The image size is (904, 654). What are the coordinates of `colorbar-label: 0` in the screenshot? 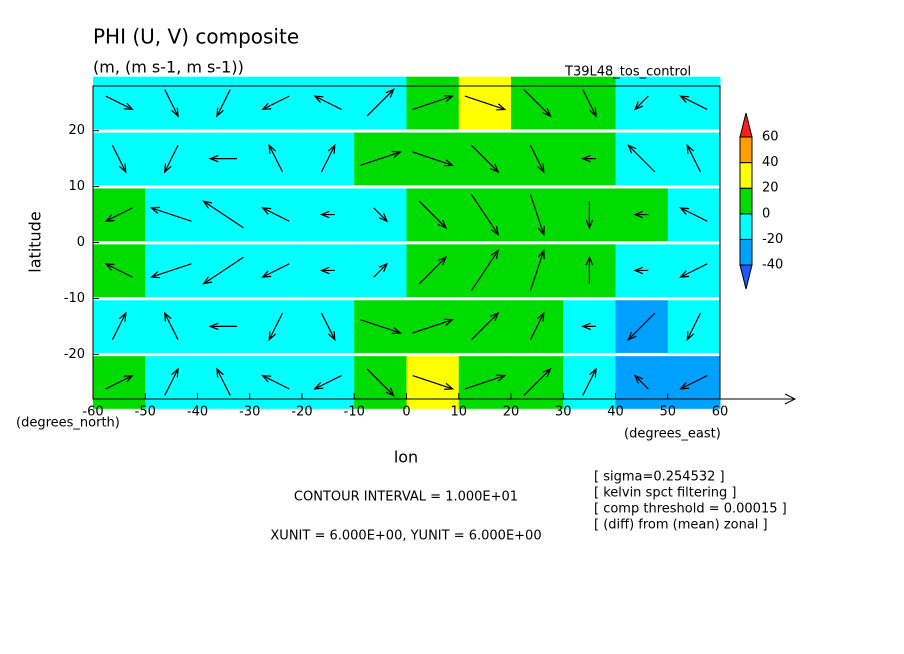 It's located at (766, 213).